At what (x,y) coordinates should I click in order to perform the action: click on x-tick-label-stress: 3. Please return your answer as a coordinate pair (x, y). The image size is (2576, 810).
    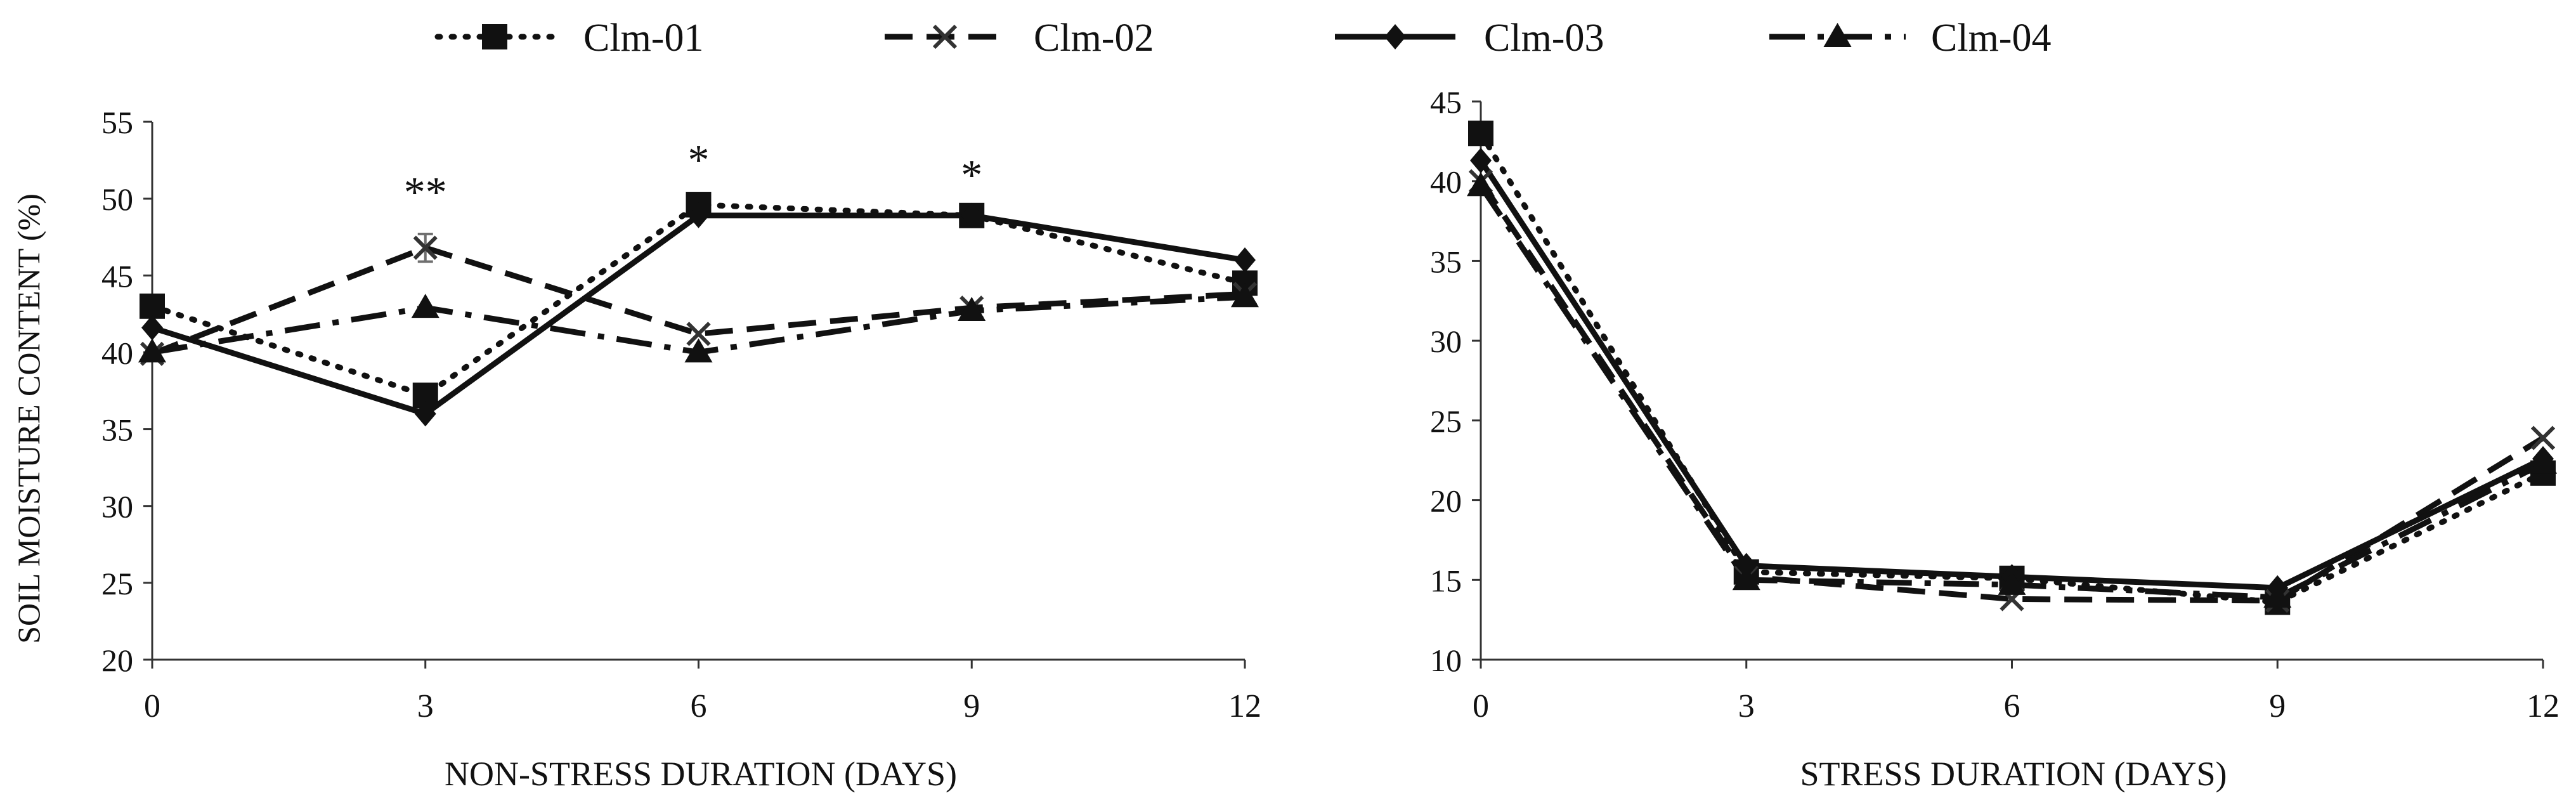
    Looking at the image, I should click on (1746, 706).